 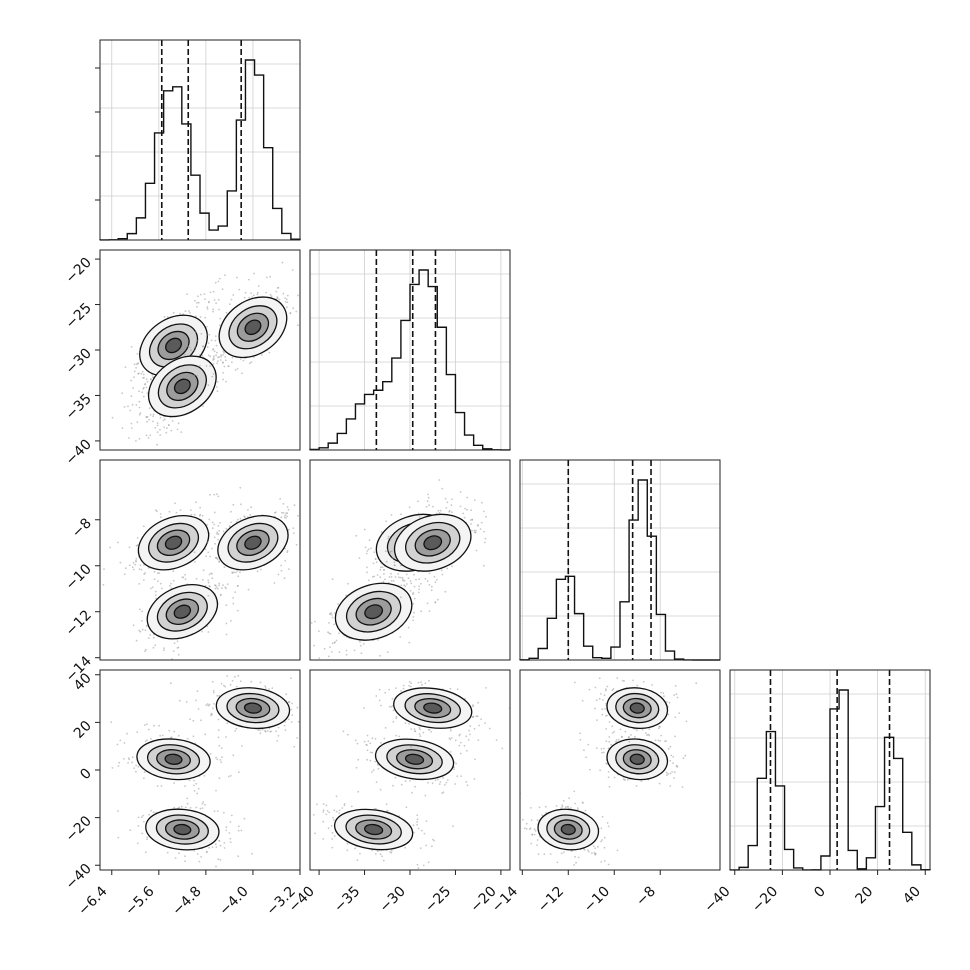 I want to click on x-tick-label: 0, so click(x=820, y=893).